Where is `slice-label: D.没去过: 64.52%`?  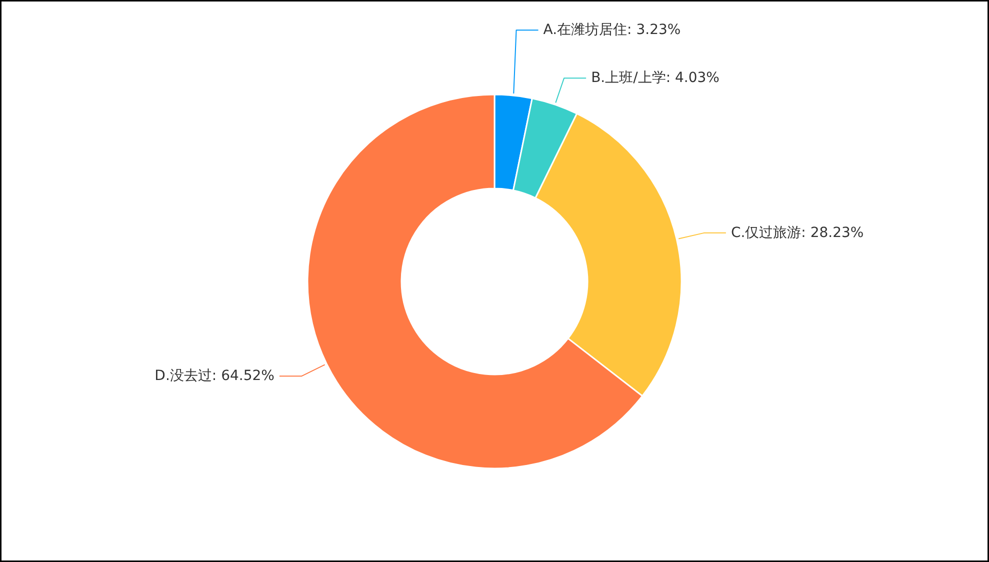
slice-label: D.没去过: 64.52% is located at coordinates (214, 376).